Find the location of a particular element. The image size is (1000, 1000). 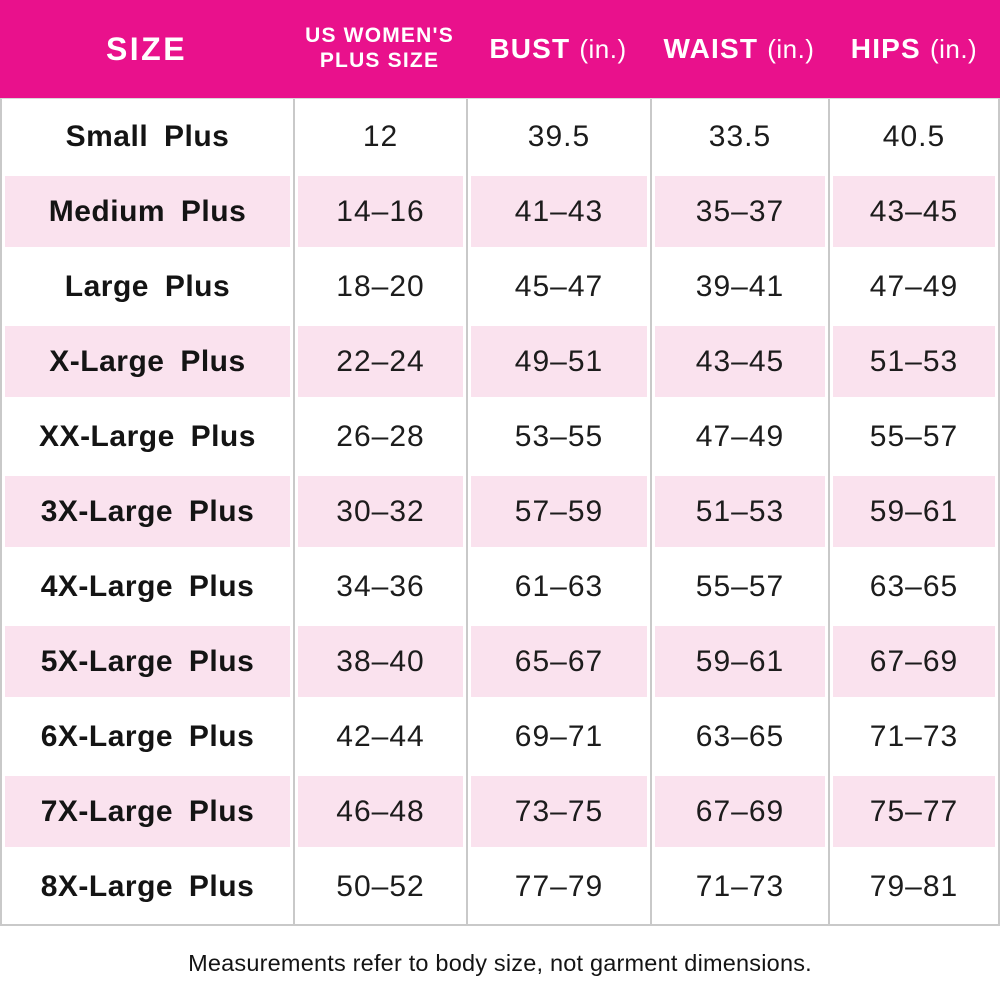

measurement-cell: 41–43 is located at coordinates (558, 211).